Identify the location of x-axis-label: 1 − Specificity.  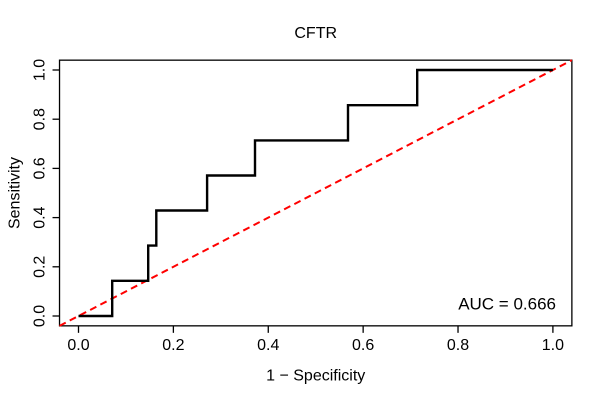
(315, 376).